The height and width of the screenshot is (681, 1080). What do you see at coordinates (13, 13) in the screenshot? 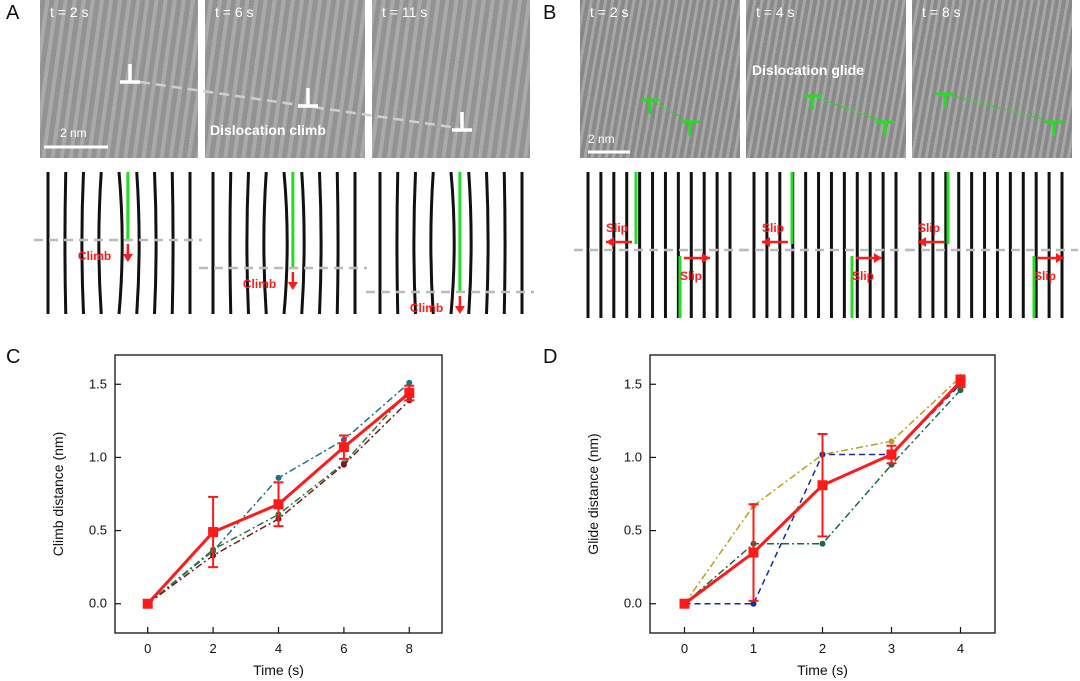
I see `panel-label-a: A` at bounding box center [13, 13].